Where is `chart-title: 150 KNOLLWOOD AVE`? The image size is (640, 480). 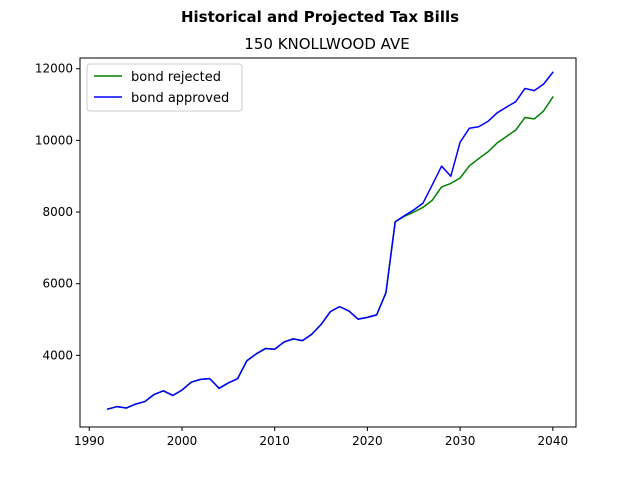 chart-title: 150 KNOLLWOOD AVE is located at coordinates (326, 44).